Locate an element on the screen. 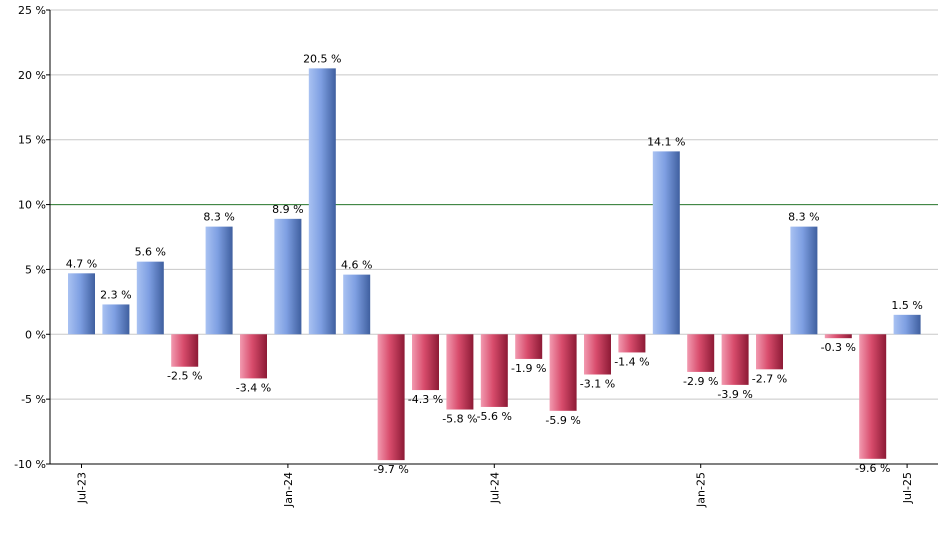  data-label: -1.9 % is located at coordinates (528, 368).